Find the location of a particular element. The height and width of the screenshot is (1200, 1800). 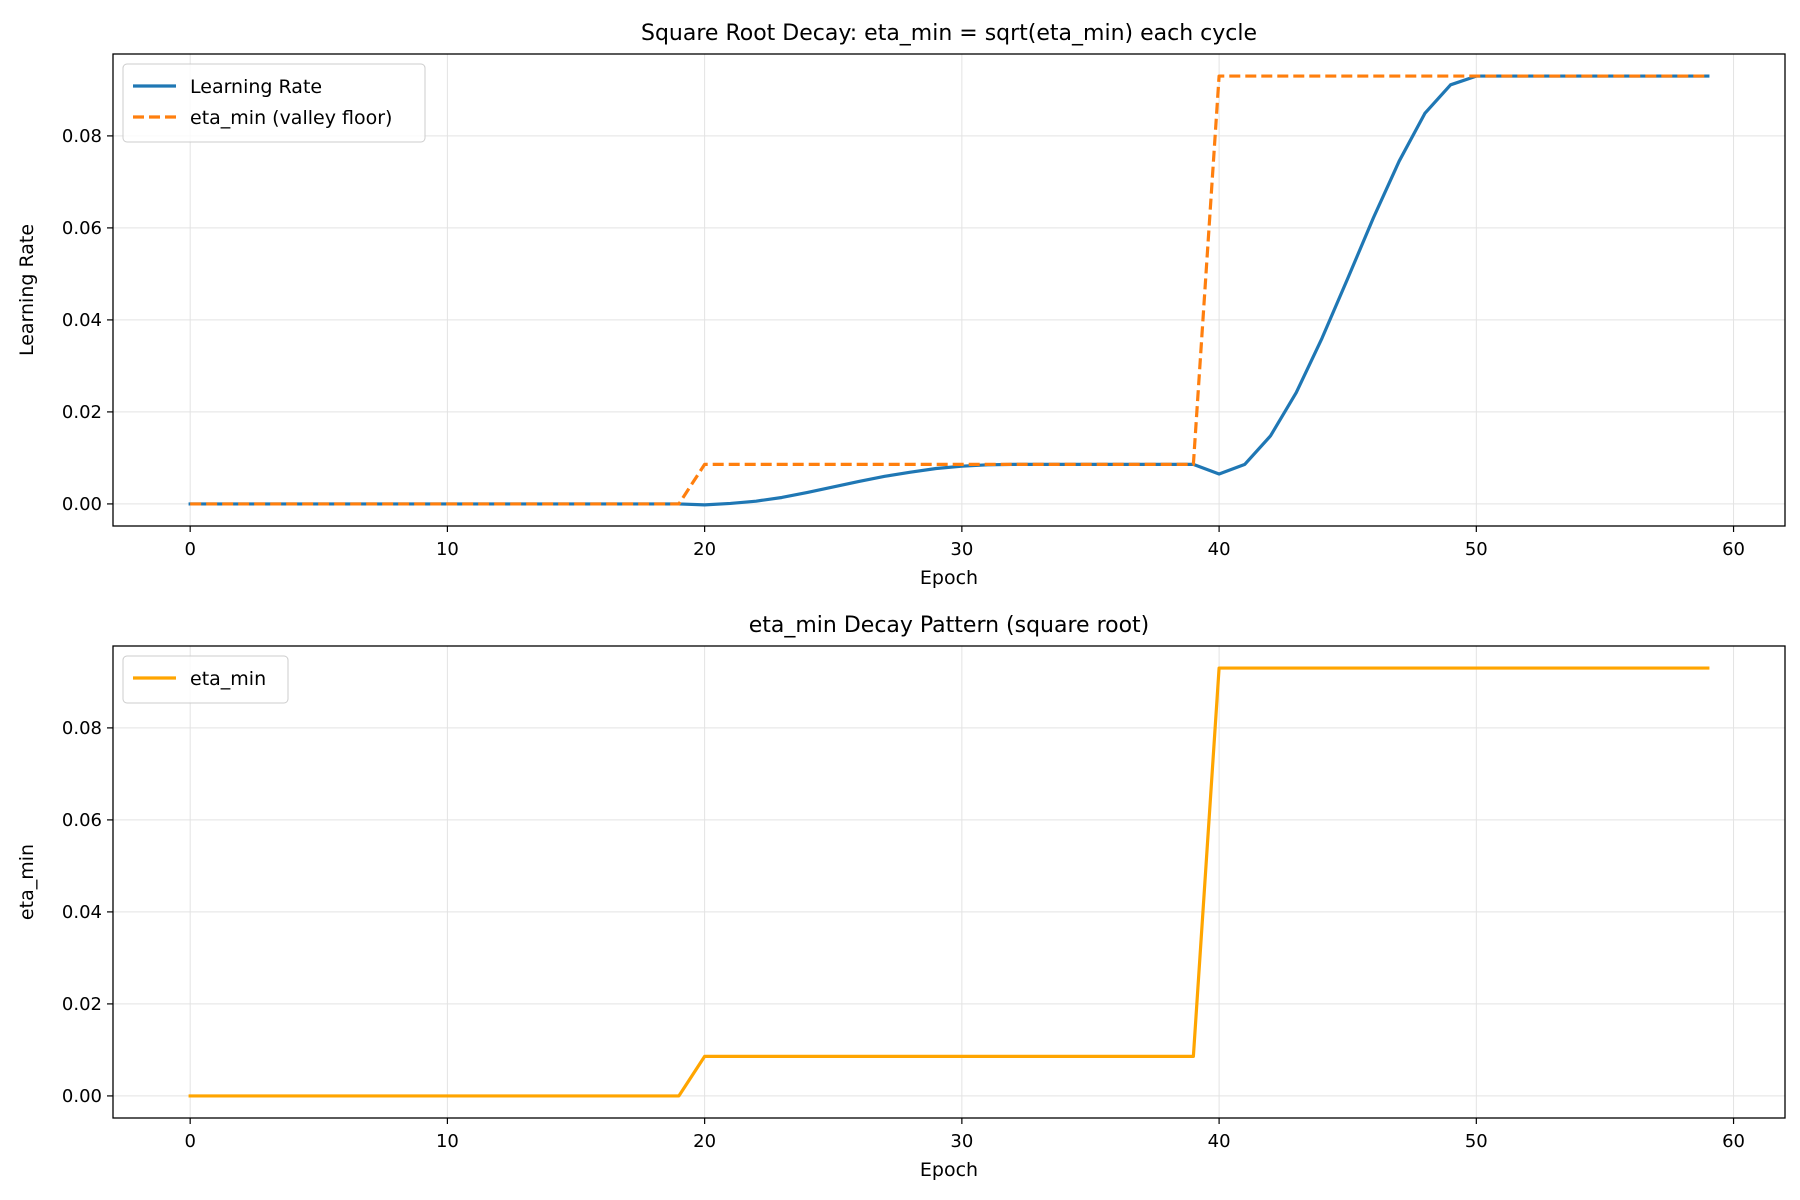

legend: eta_min is located at coordinates (205, 679).